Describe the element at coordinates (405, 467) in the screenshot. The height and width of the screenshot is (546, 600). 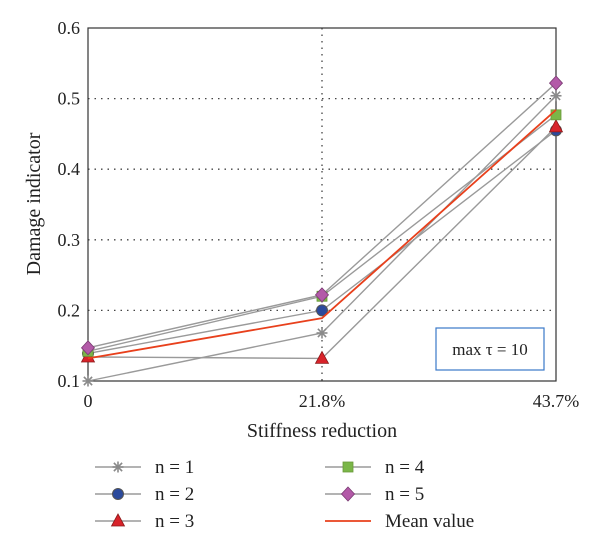
I see `legend-label: n = 4` at that location.